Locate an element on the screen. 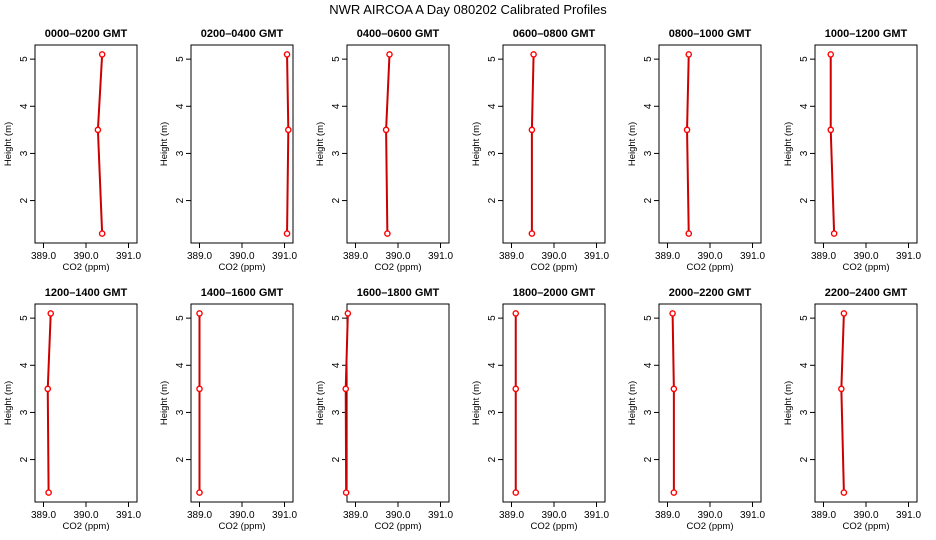 This screenshot has width=936, height=540. panel-title: 1200–1400 GMT is located at coordinates (86, 293).